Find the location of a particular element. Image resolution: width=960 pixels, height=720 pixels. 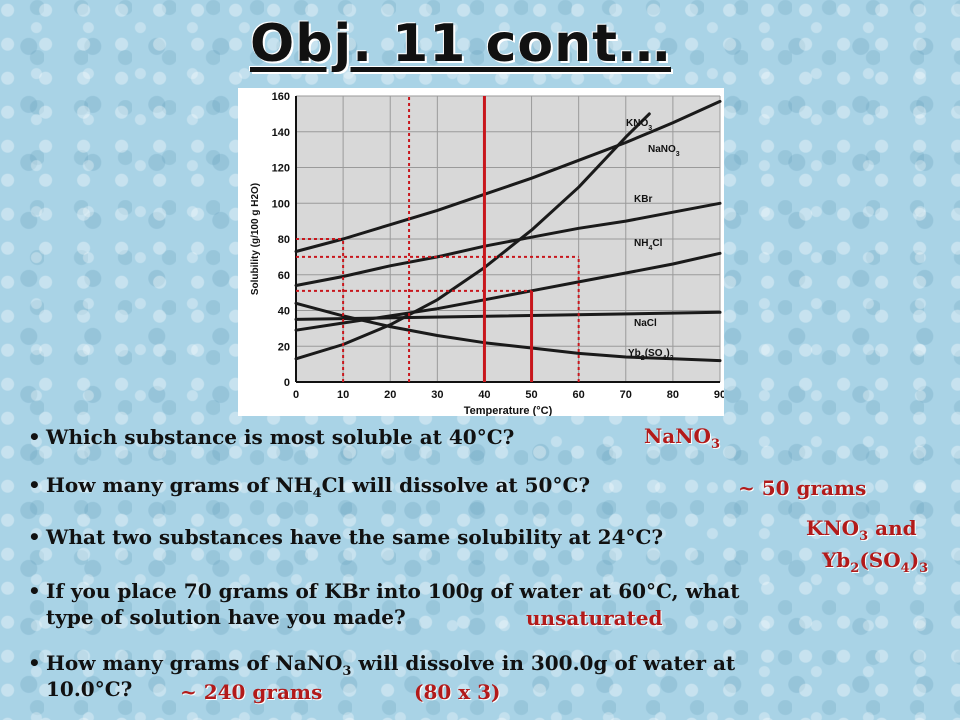

series-label-kno: KNO3 is located at coordinates (639, 125).